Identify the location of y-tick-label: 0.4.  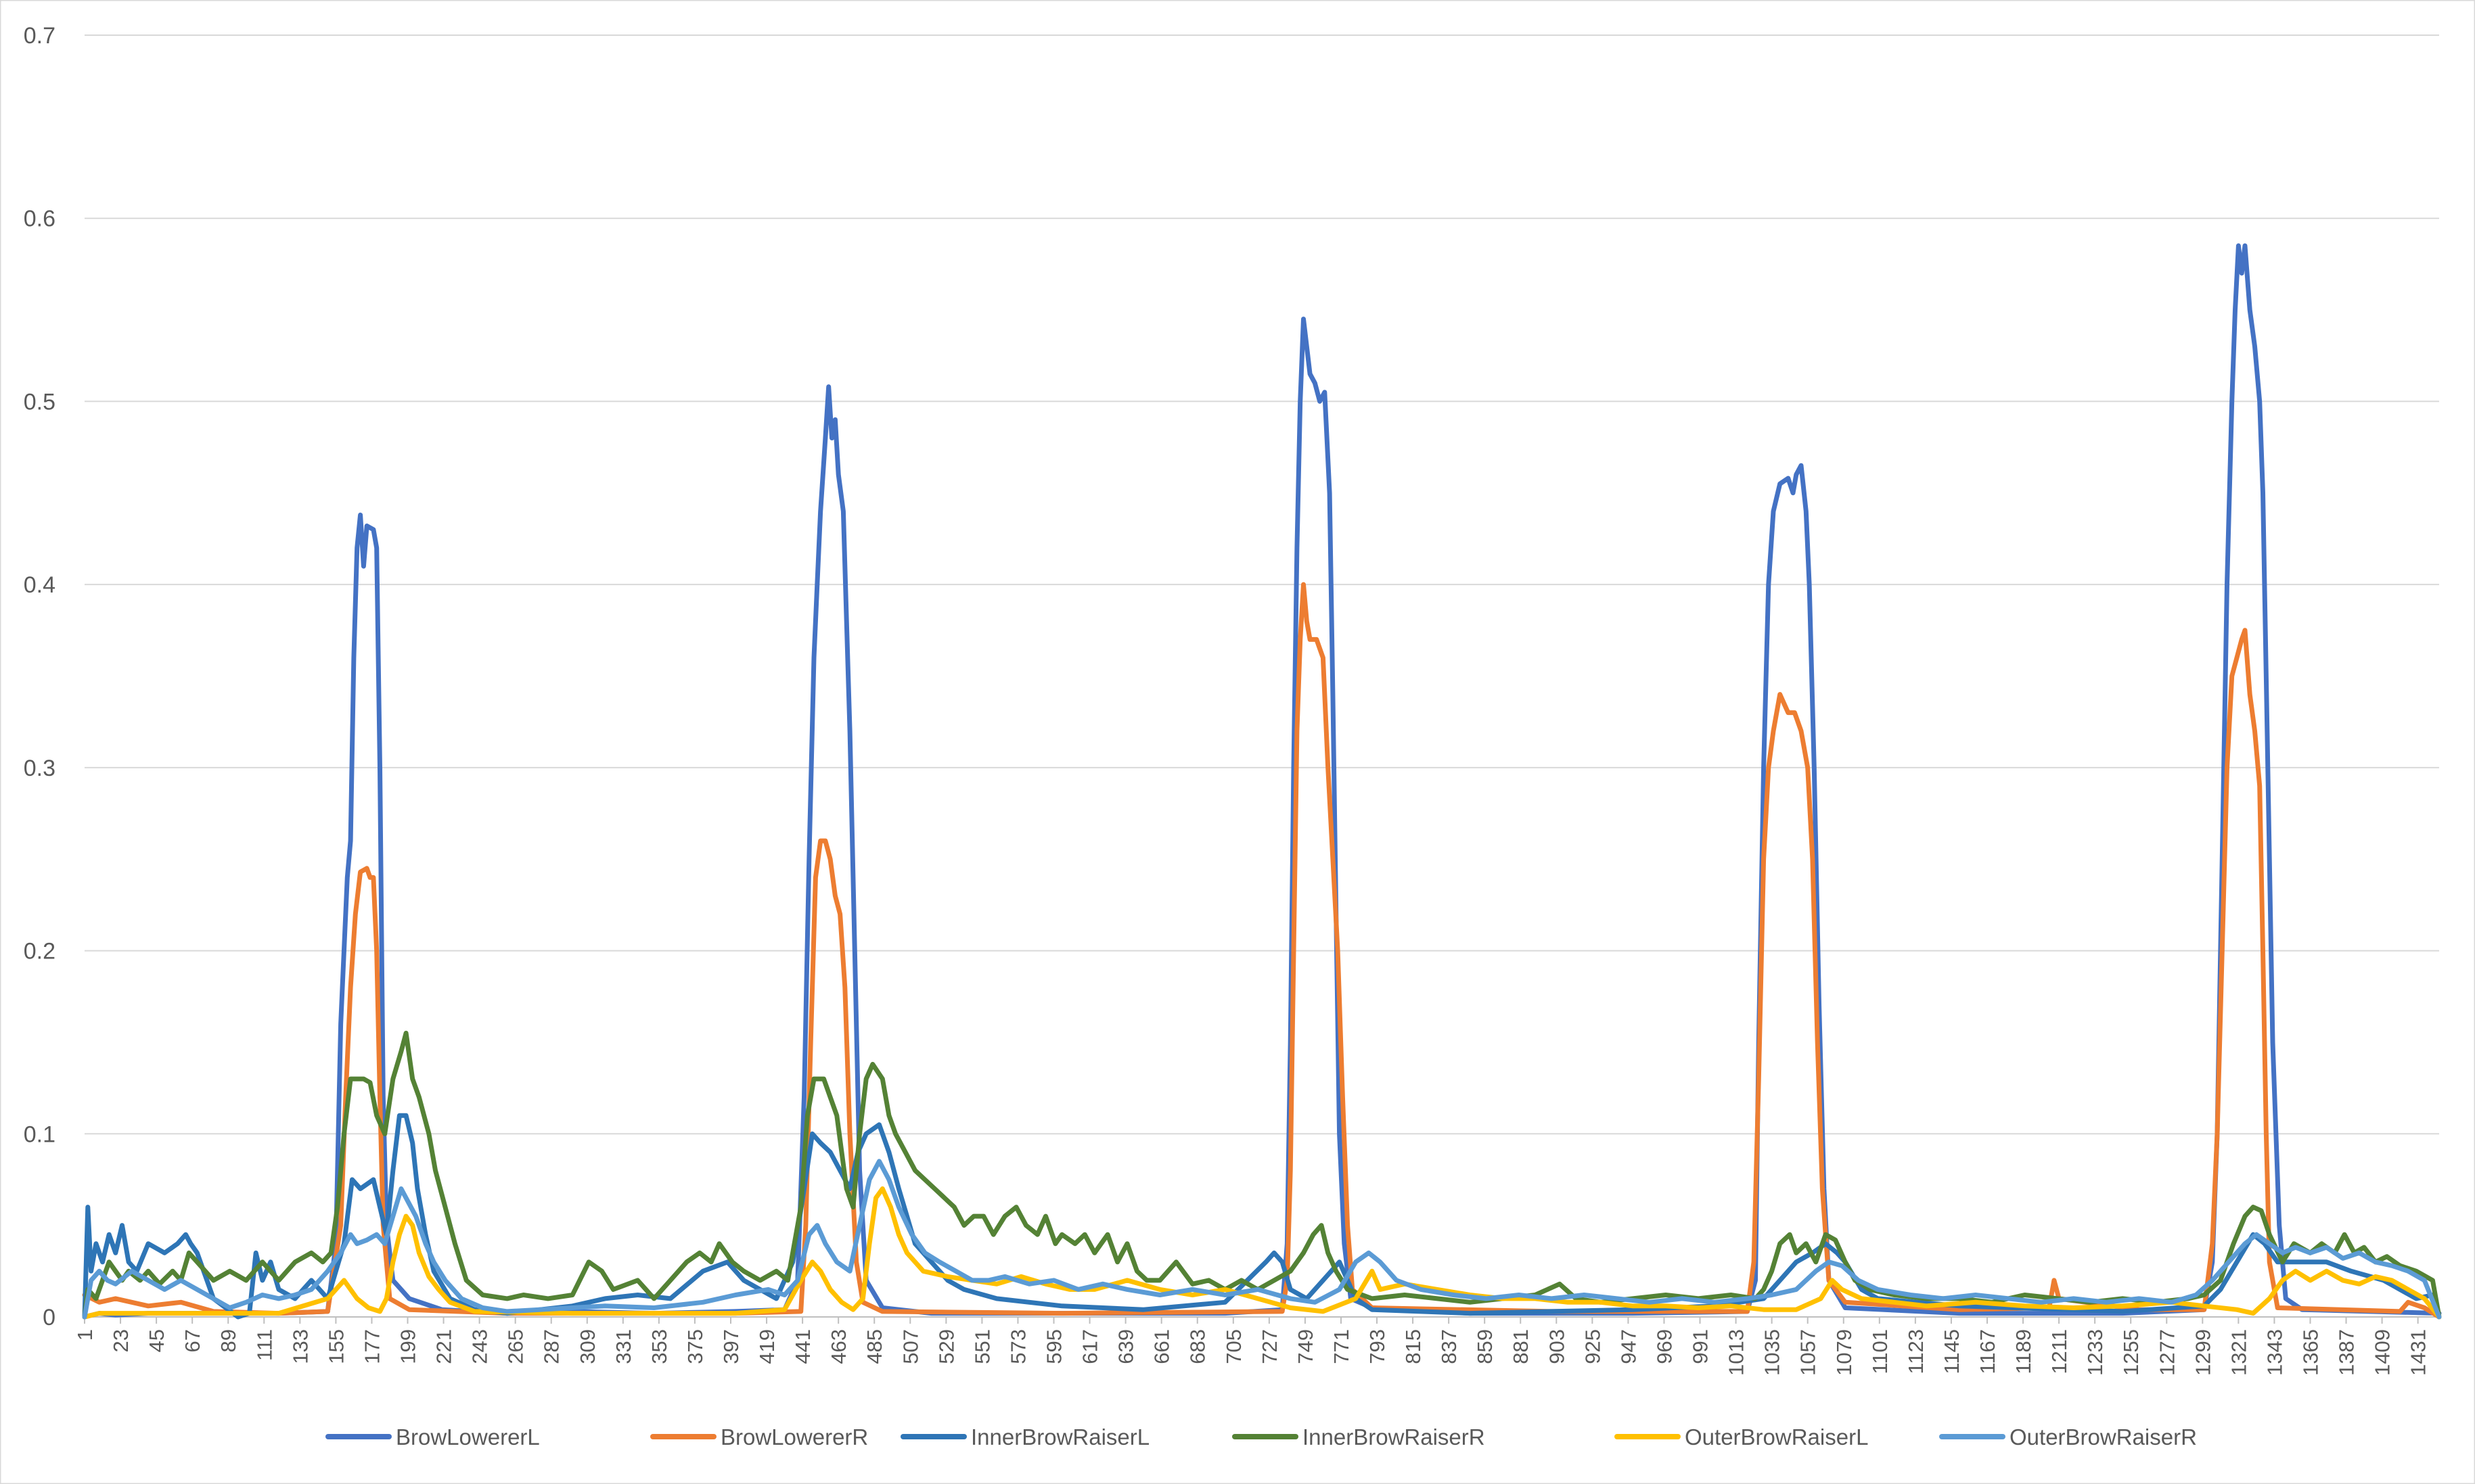
(39, 585).